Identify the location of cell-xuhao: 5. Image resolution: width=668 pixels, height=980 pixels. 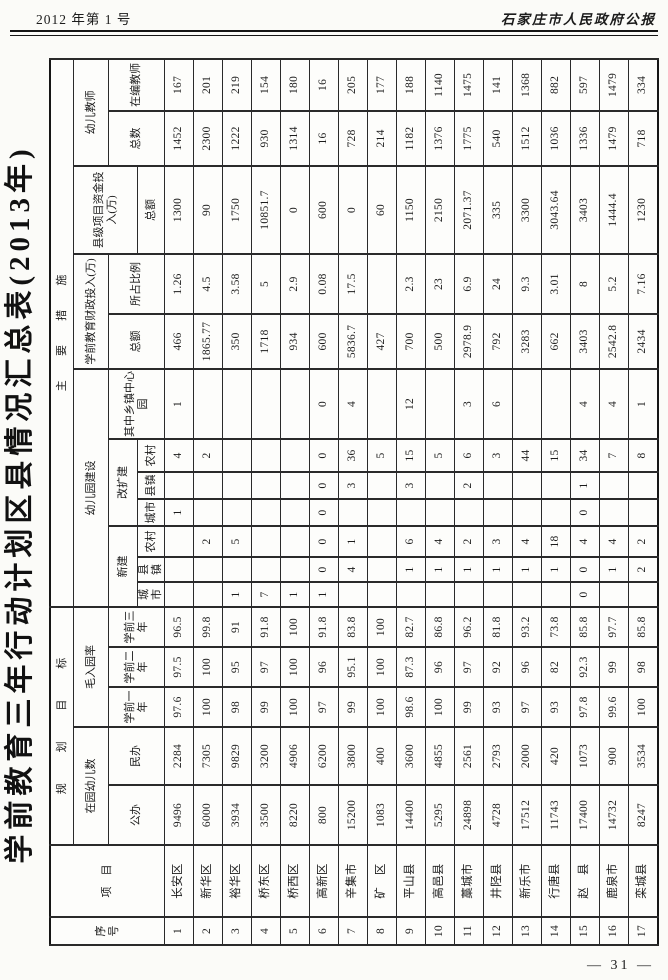
(295, 931).